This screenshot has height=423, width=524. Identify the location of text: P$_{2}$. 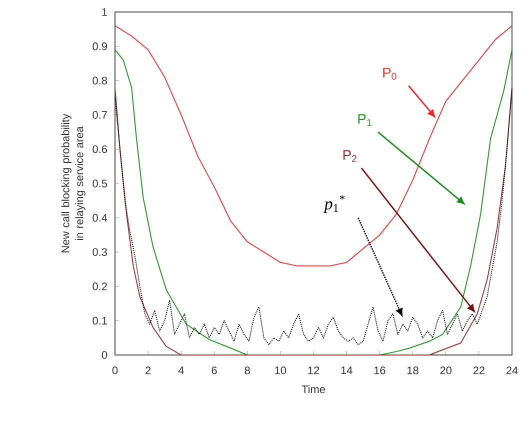
(350, 156).